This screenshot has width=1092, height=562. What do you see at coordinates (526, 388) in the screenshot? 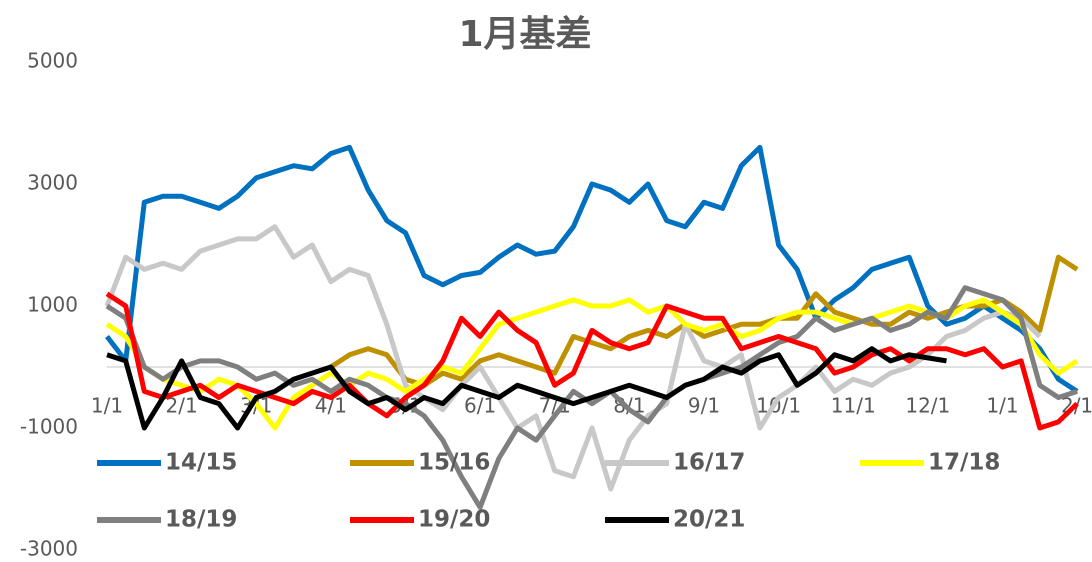
I see `series-line` at bounding box center [526, 388].